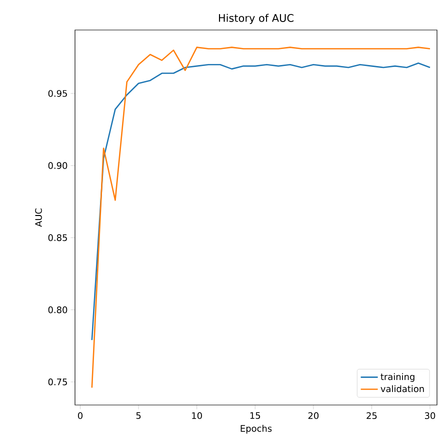 Image resolution: width=439 pixels, height=448 pixels. What do you see at coordinates (313, 416) in the screenshot?
I see `x-tick-label: 20` at bounding box center [313, 416].